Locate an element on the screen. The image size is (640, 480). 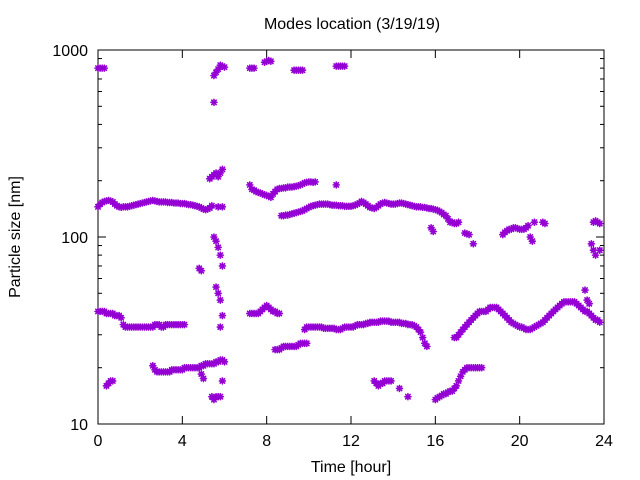
chart-title: Modes location (3/19/19) is located at coordinates (352, 24).